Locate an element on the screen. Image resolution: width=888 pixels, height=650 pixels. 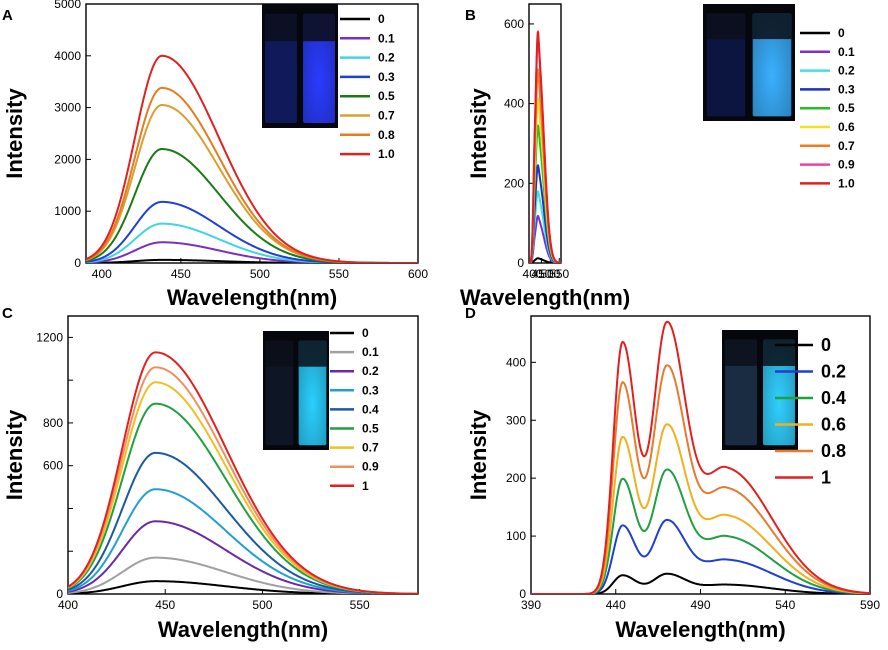
y-tick-label: 2000 is located at coordinates (67, 159).